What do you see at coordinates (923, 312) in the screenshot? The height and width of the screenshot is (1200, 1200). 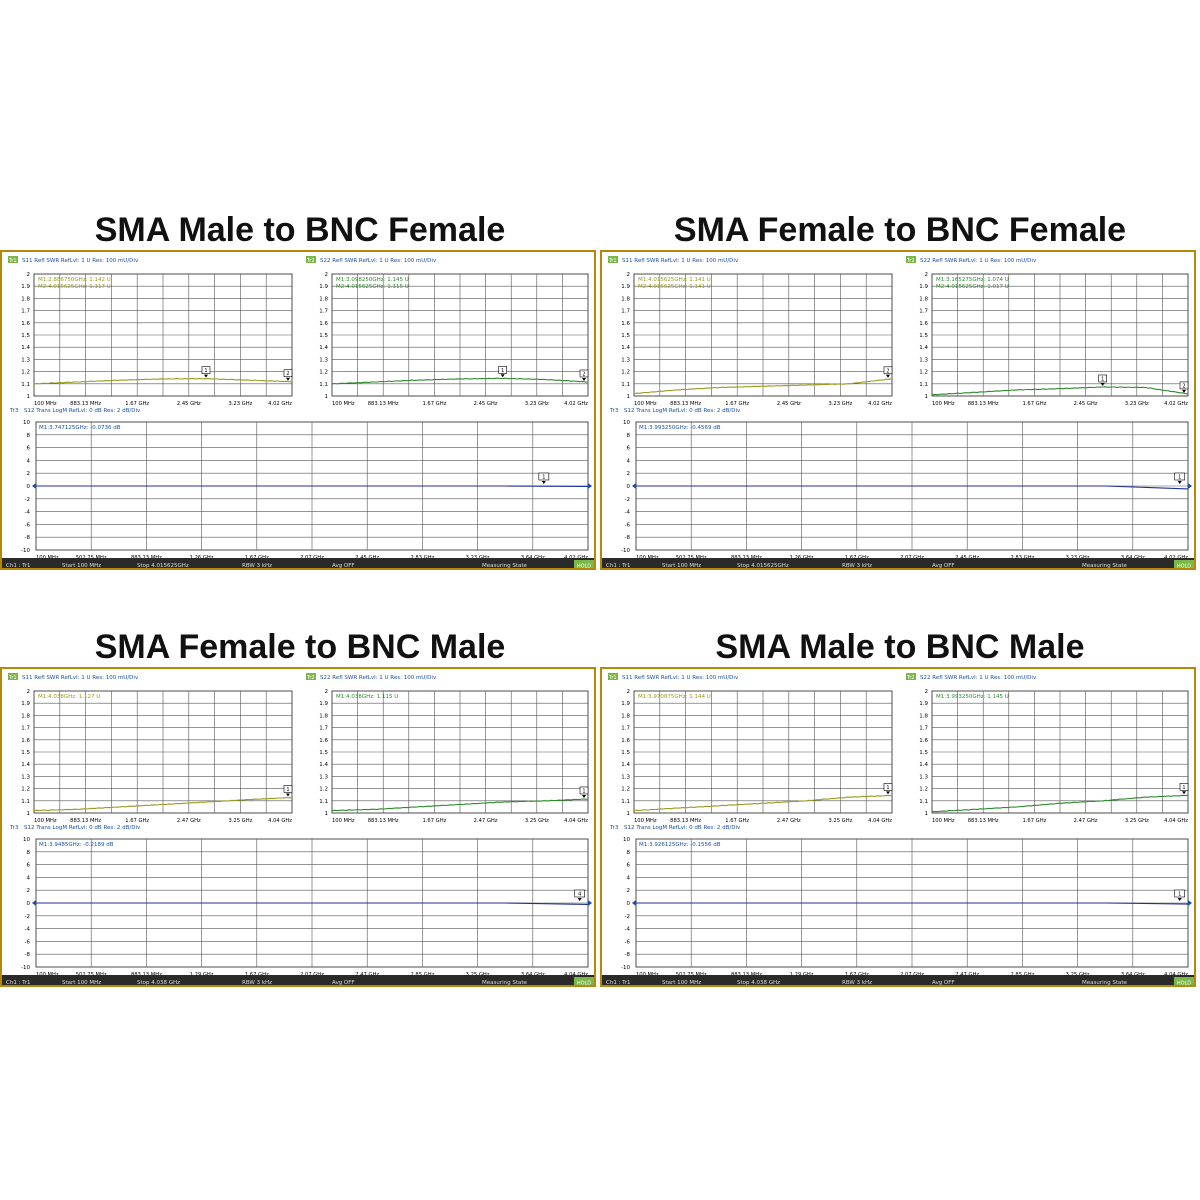 I see `y-tick-label: 1.7` at bounding box center [923, 312].